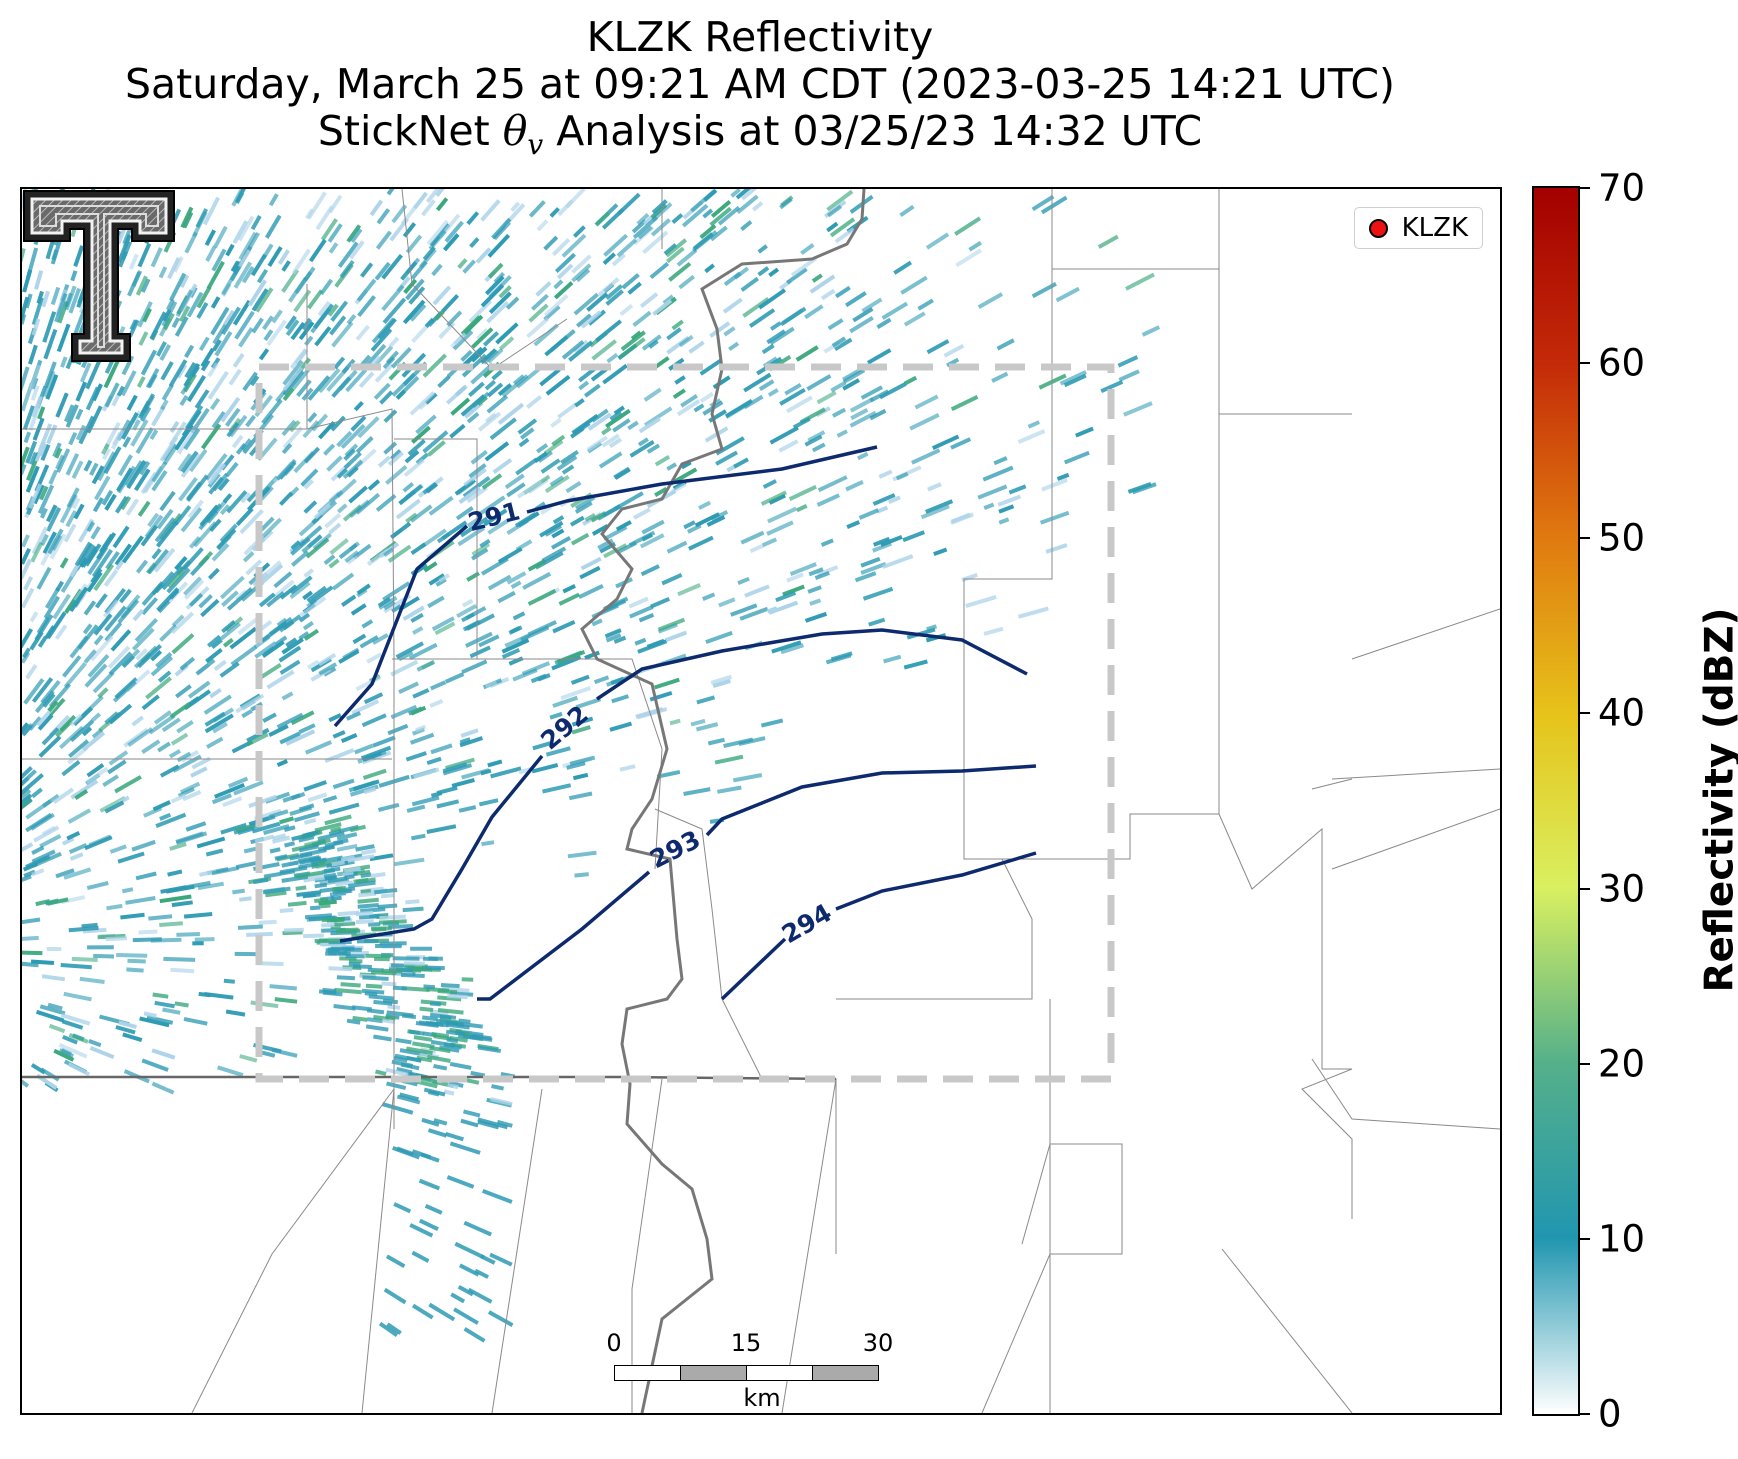 The image size is (1738, 1459). Describe the element at coordinates (99, 276) in the screenshot. I see `double-t-logo-icon` at that location.